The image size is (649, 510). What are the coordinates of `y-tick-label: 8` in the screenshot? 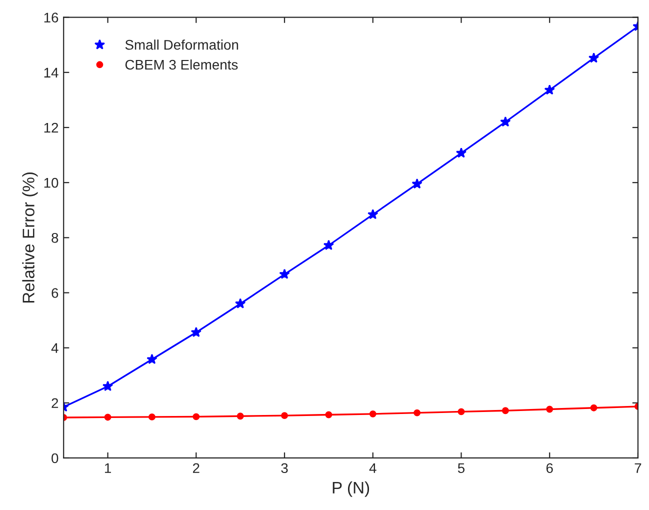 It's located at (55, 237).